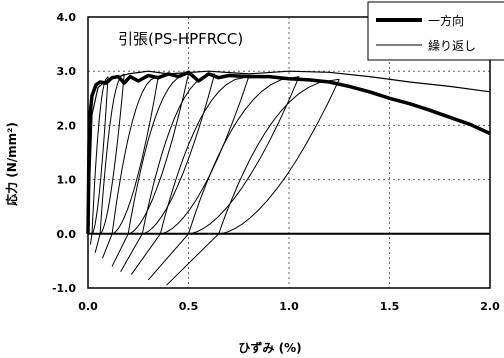 This screenshot has width=504, height=358. Describe the element at coordinates (452, 46) in the screenshot. I see `legend-label-cyclic: 繰り返し` at that location.